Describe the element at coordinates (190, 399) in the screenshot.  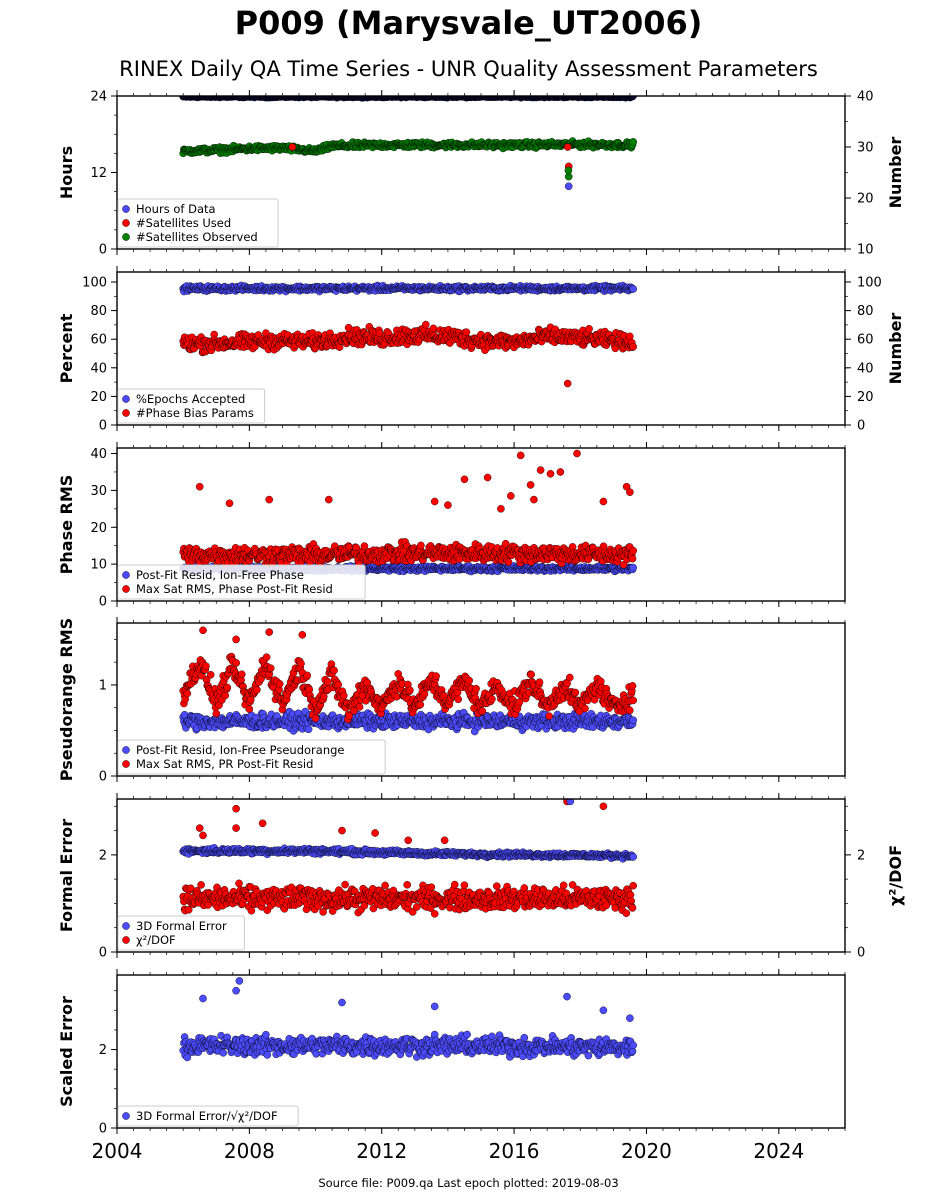
I see `legend-label: %Epochs Accepted` at that location.